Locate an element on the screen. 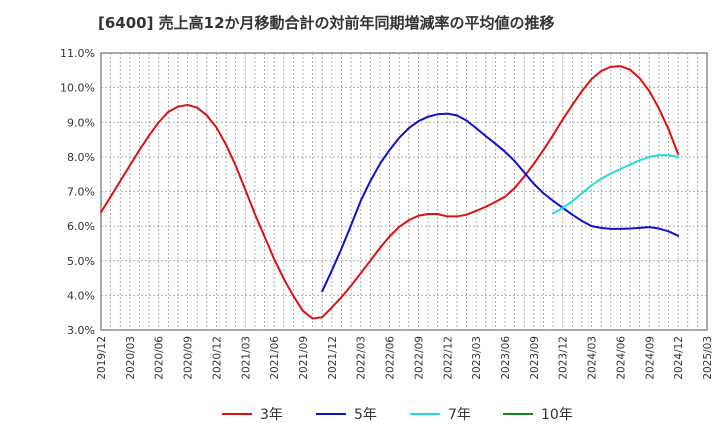 The width and height of the screenshot is (720, 440). x-tick-label: 2020/06 is located at coordinates (160, 358).